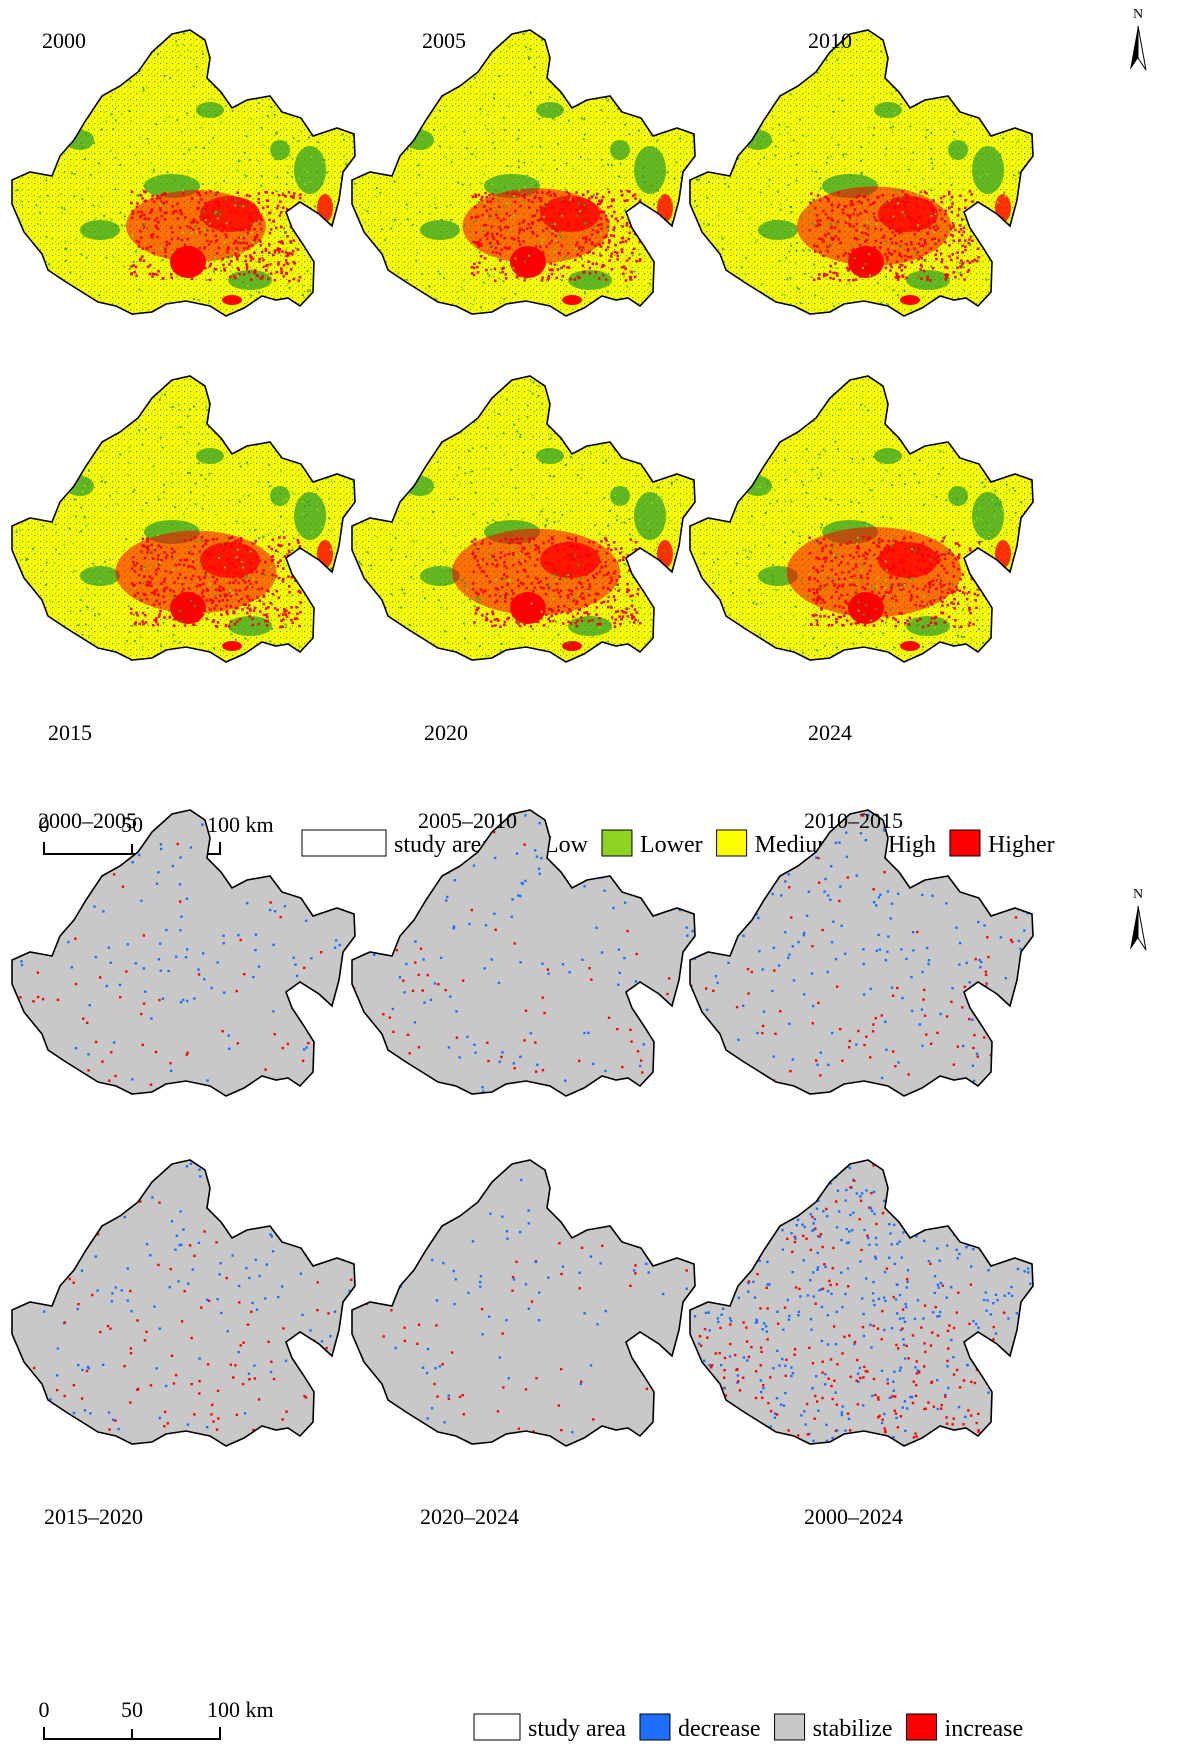 The width and height of the screenshot is (1188, 1755). I want to click on panel-label: 2000–2024, so click(853, 1516).